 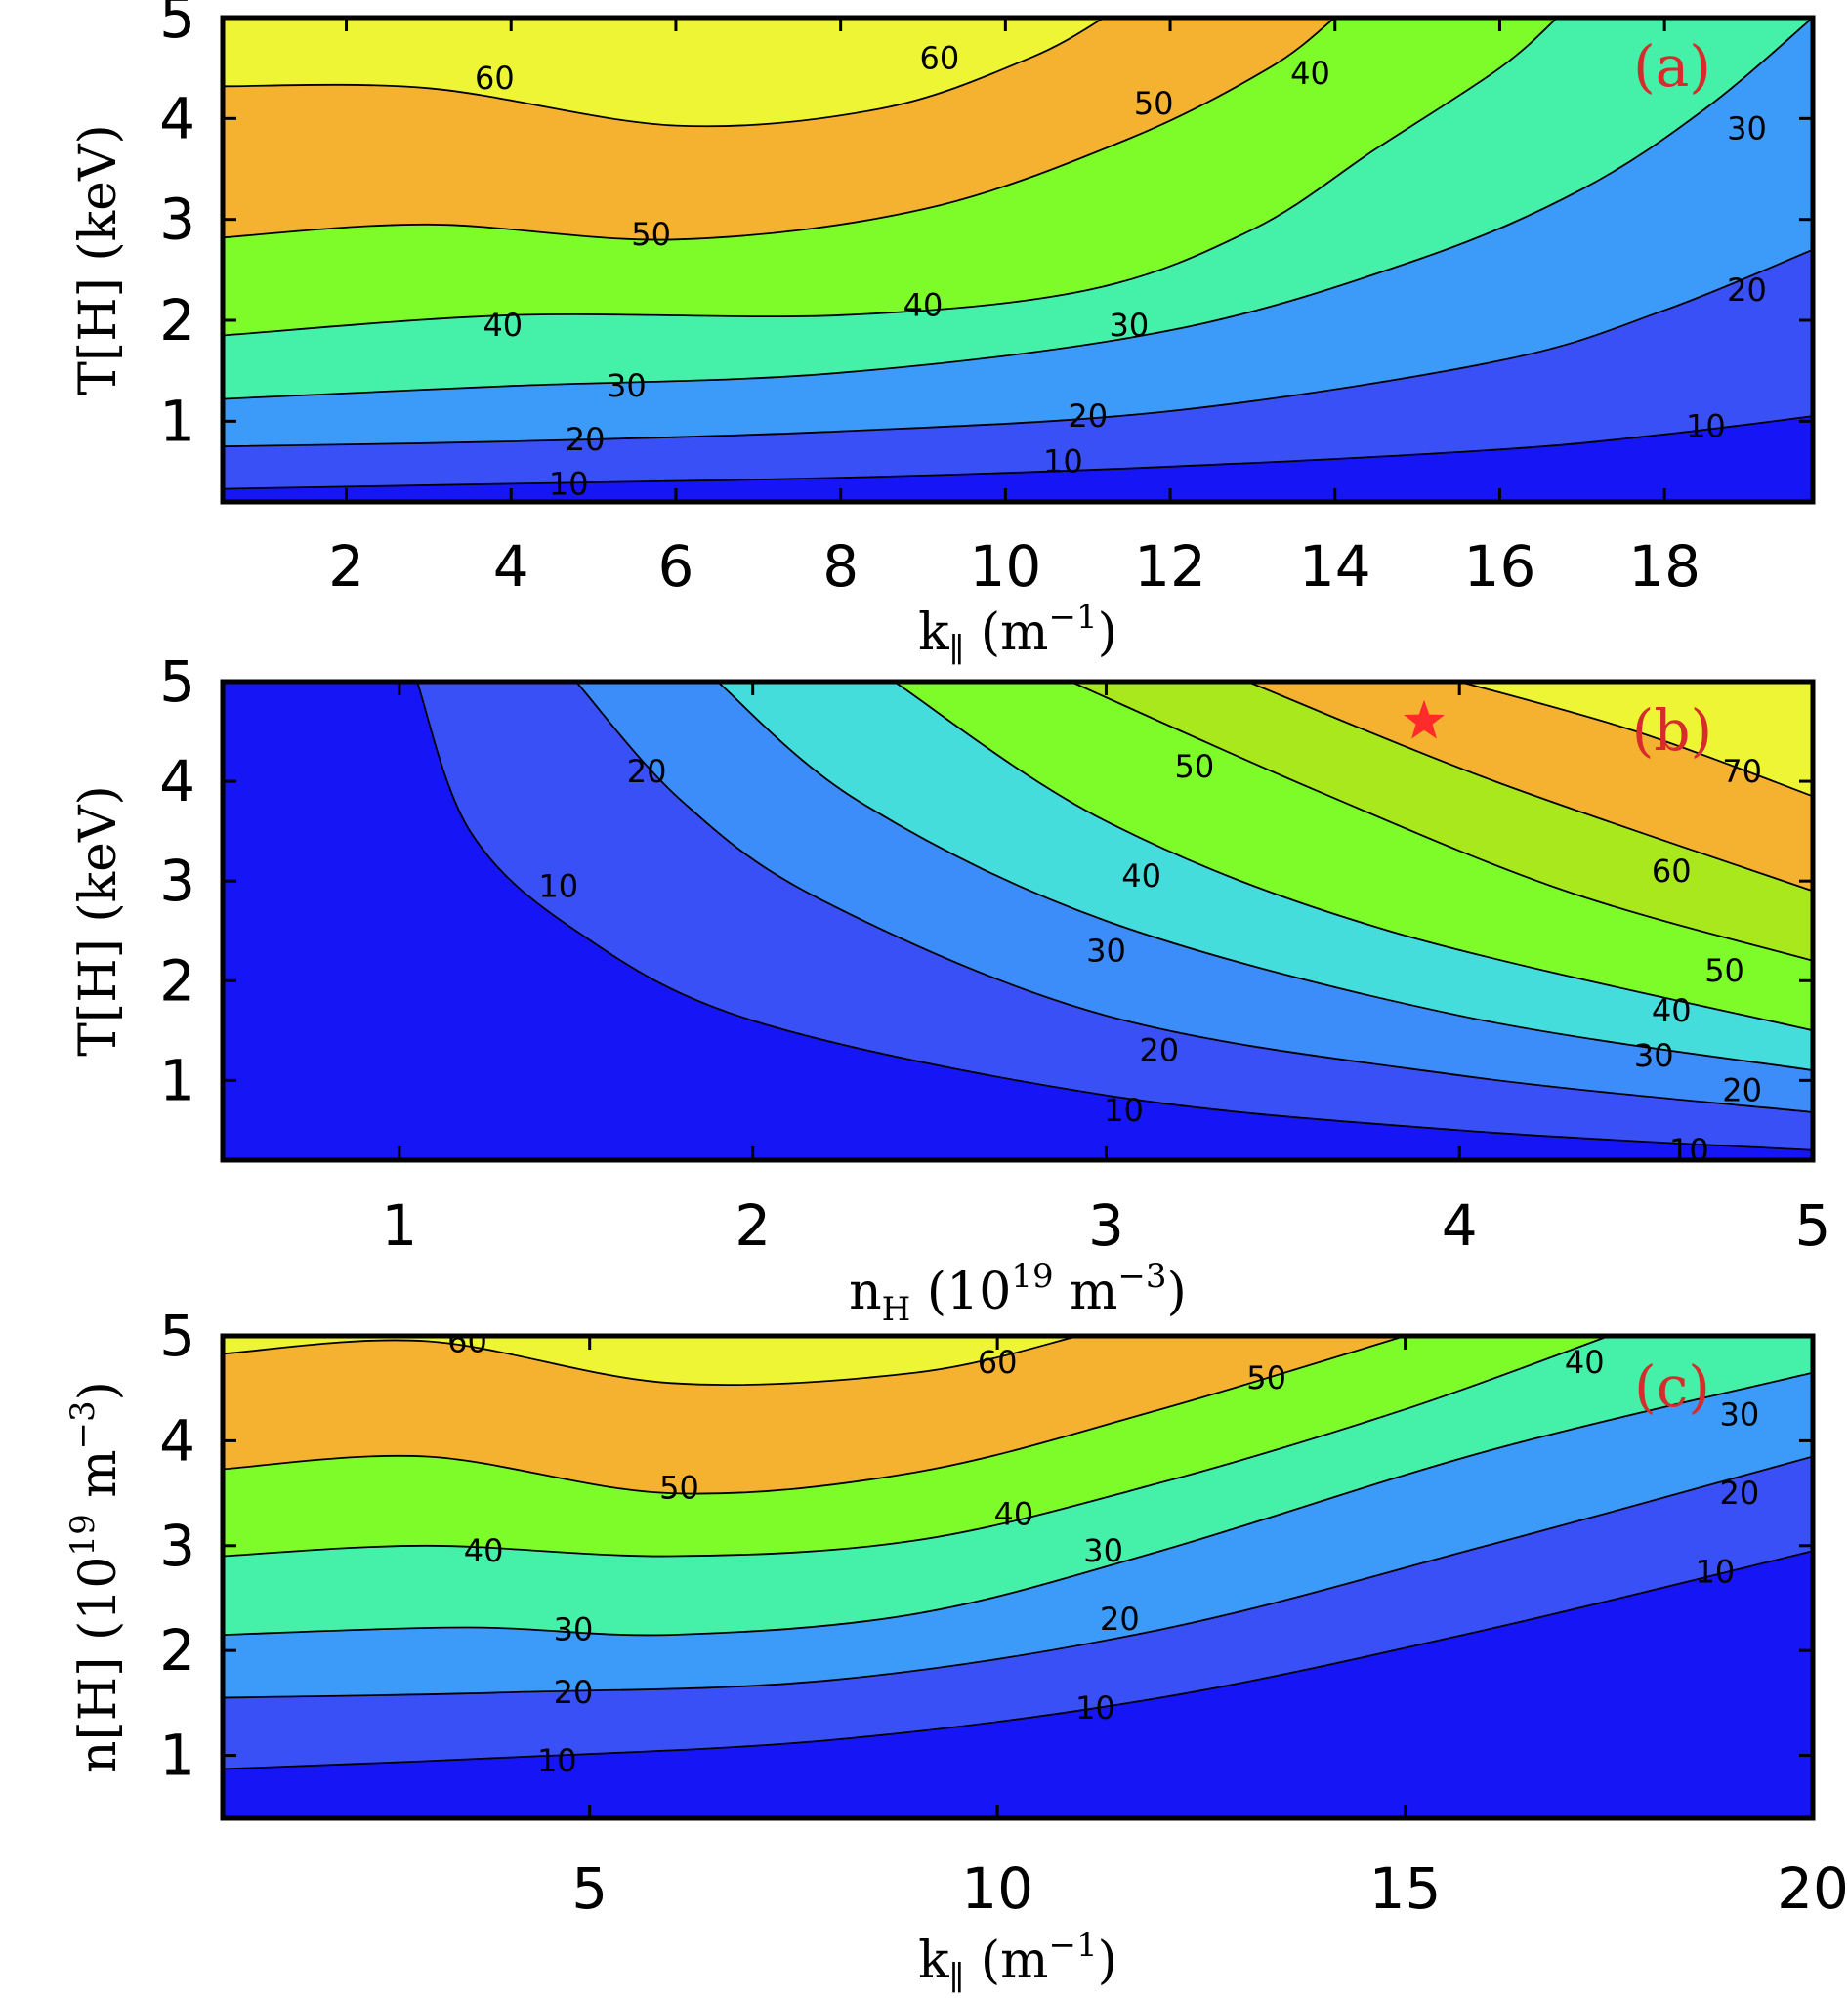 What do you see at coordinates (1335, 566) in the screenshot?
I see `x-tick-label: 14` at bounding box center [1335, 566].